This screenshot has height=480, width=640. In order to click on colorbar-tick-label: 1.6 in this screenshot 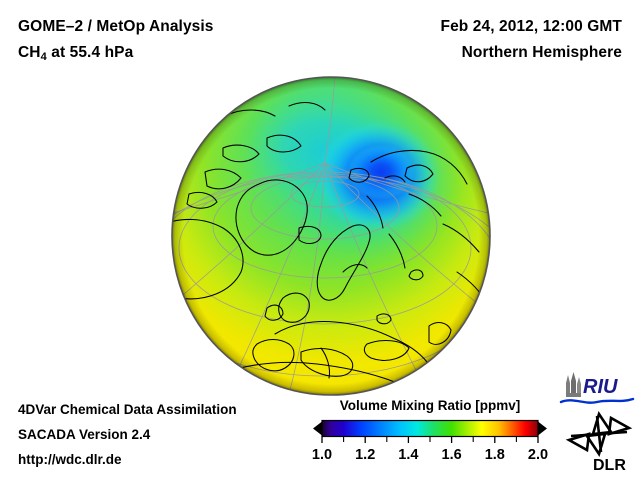, I will do `click(451, 455)`.